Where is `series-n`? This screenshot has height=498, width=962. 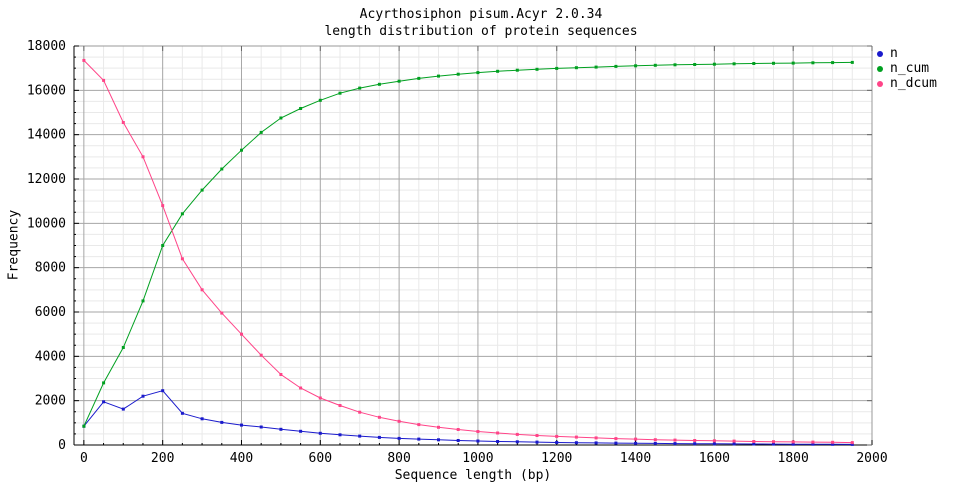 series-n is located at coordinates (468, 417).